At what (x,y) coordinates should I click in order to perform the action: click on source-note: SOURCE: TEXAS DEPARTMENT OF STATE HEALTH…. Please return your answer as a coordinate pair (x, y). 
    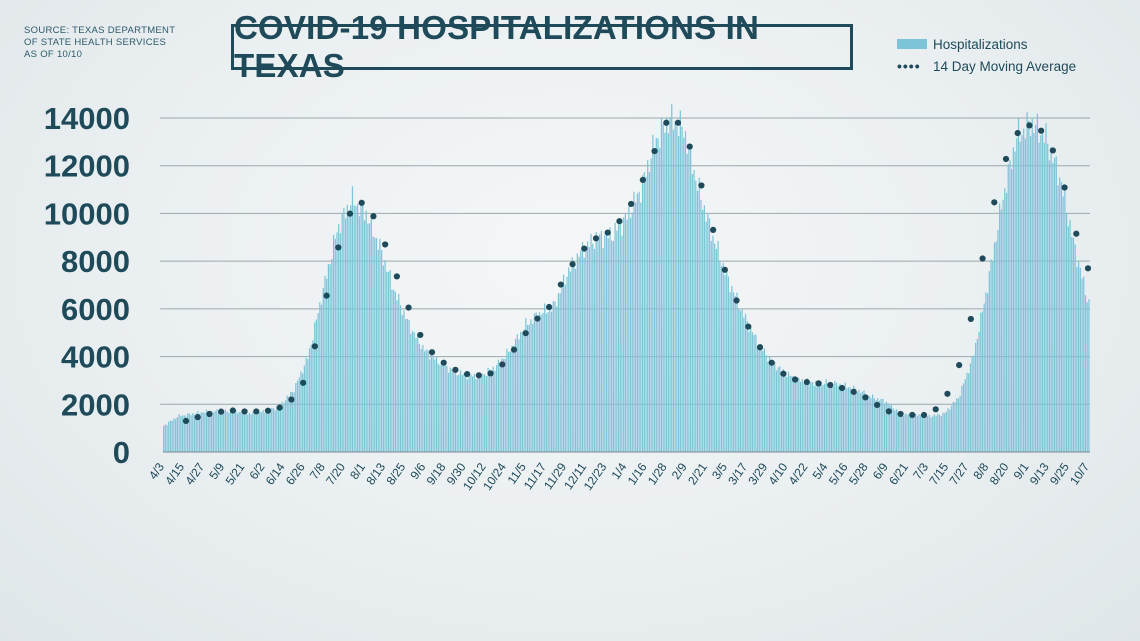
    Looking at the image, I should click on (124, 43).